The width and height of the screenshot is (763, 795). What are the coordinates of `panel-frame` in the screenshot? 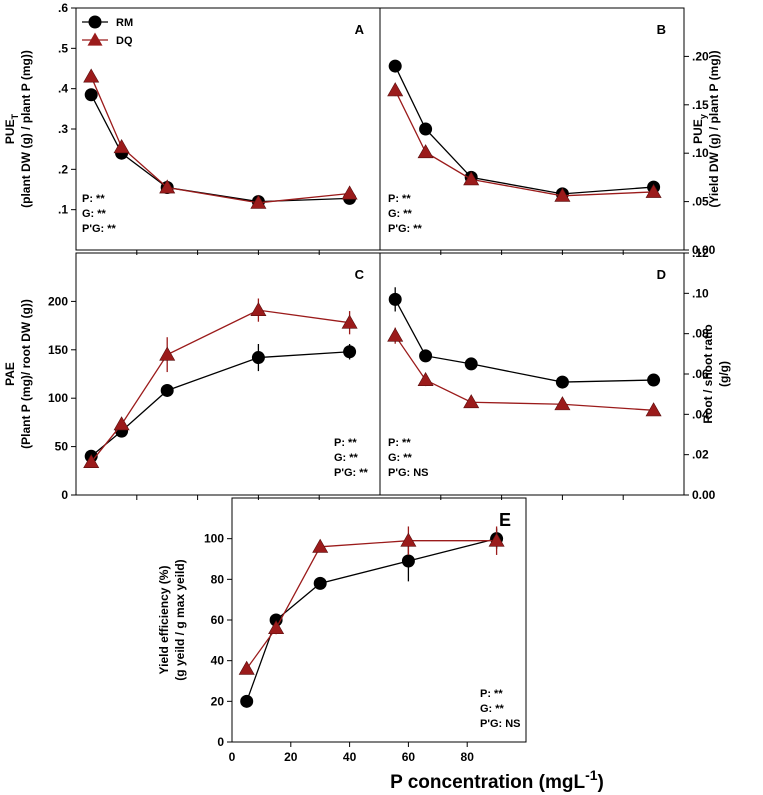 It's located at (532, 129).